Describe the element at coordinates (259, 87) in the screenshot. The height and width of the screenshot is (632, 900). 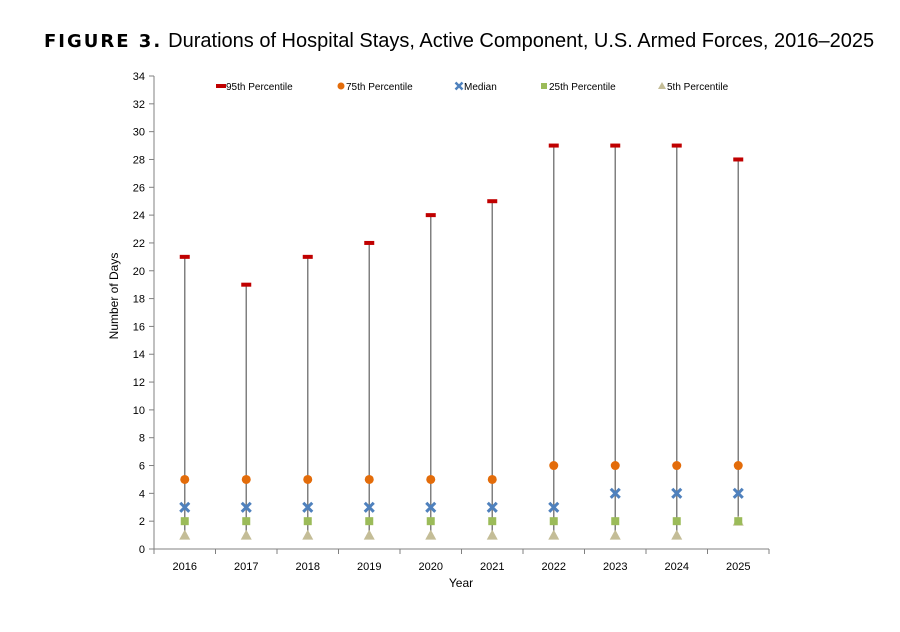
I see `legend-label: 95th Percentile` at that location.